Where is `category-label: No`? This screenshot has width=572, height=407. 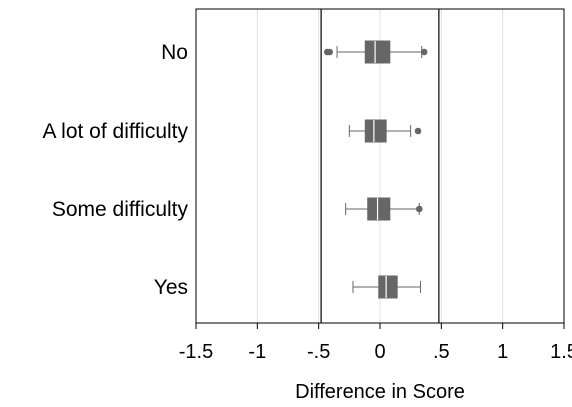 category-label: No is located at coordinates (174, 52).